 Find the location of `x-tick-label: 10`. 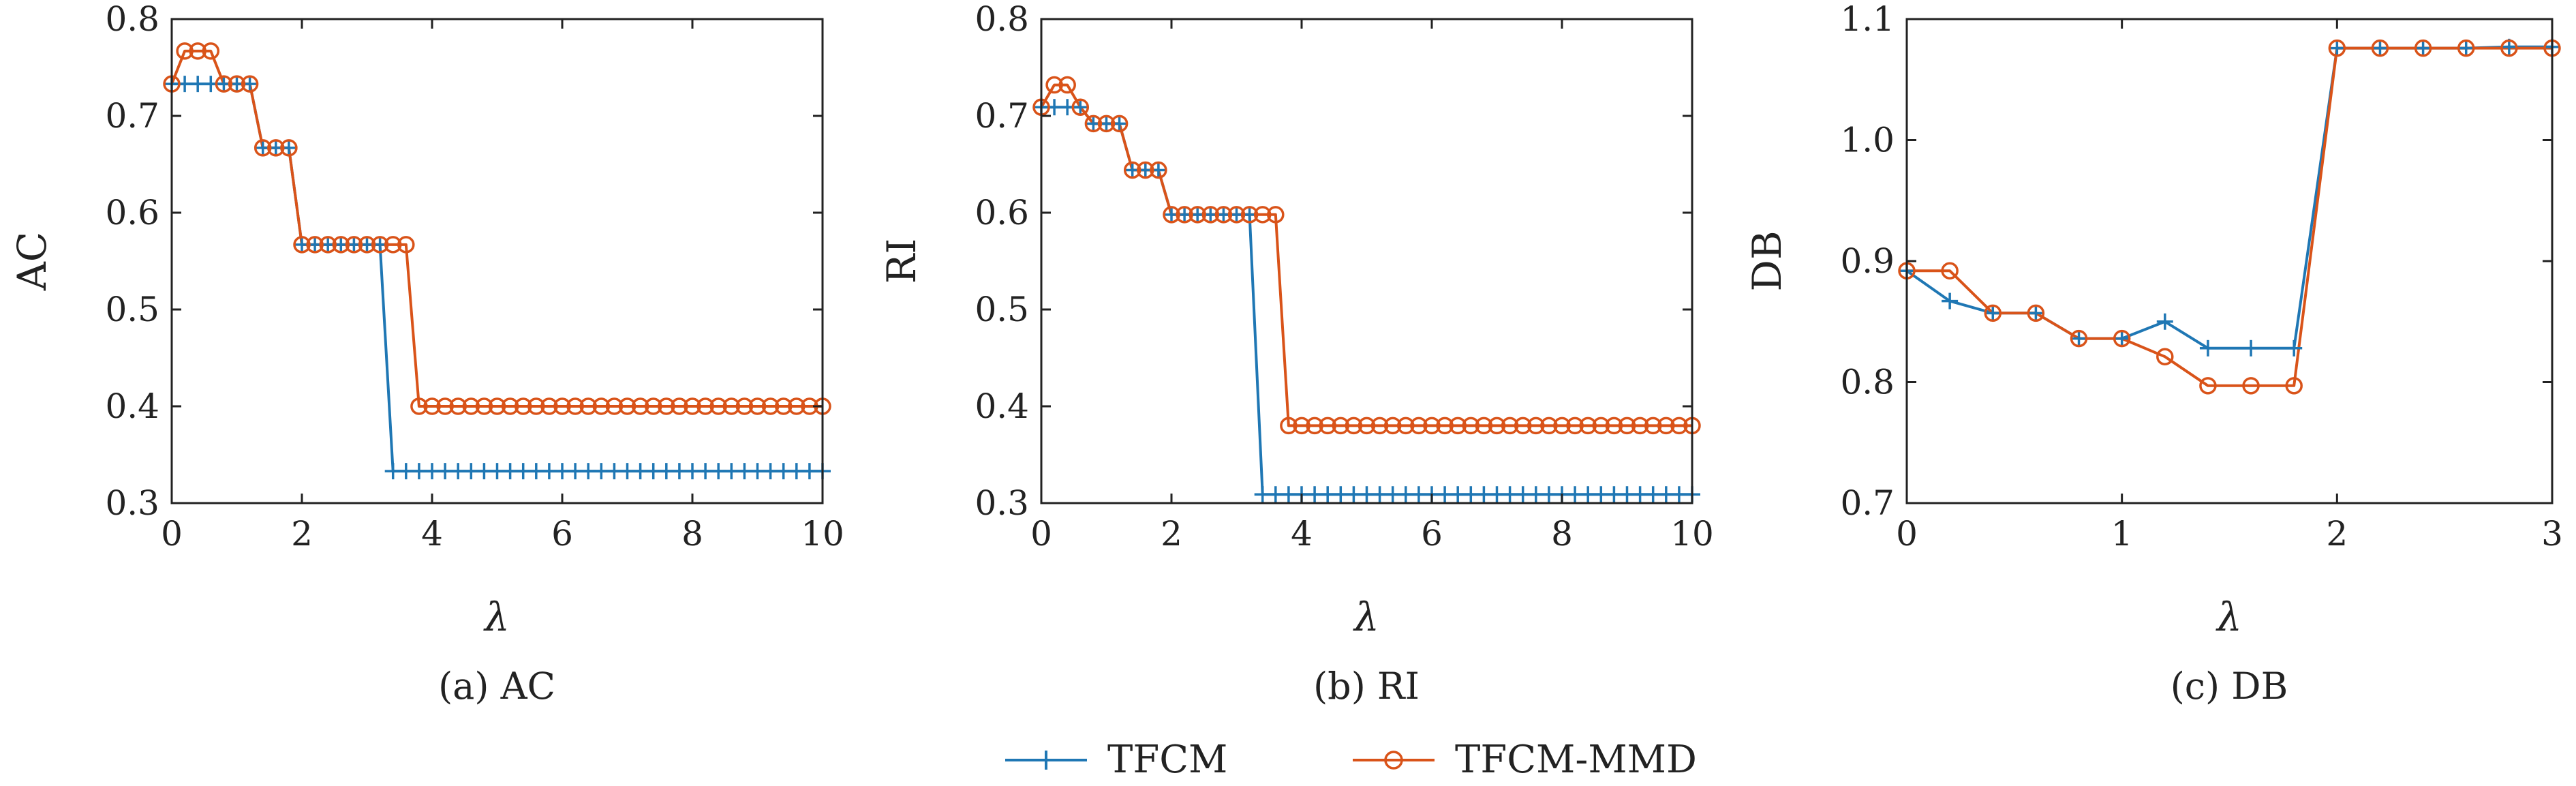

x-tick-label: 10 is located at coordinates (822, 534).